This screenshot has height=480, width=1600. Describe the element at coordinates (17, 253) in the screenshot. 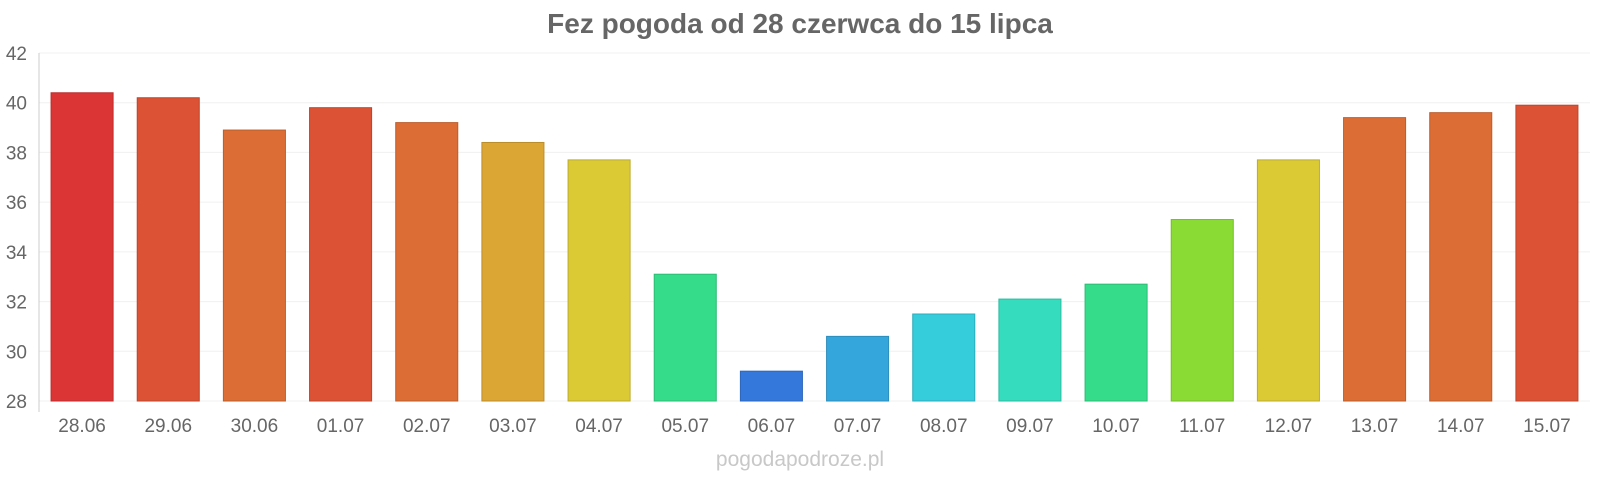

I see `y-tick-label: 34` at that location.